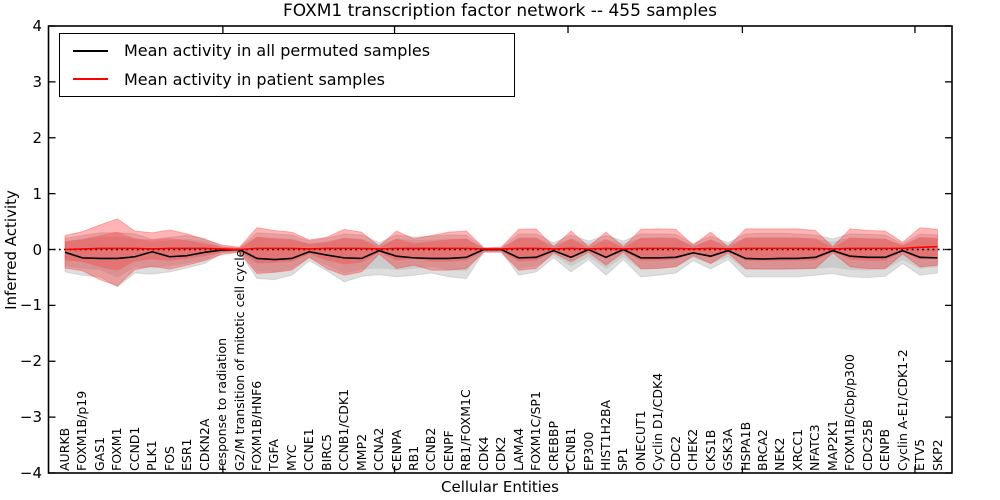 Image resolution: width=1000 pixels, height=500 pixels. What do you see at coordinates (396, 450) in the screenshot?
I see `x-category-label: CENPA` at bounding box center [396, 450].